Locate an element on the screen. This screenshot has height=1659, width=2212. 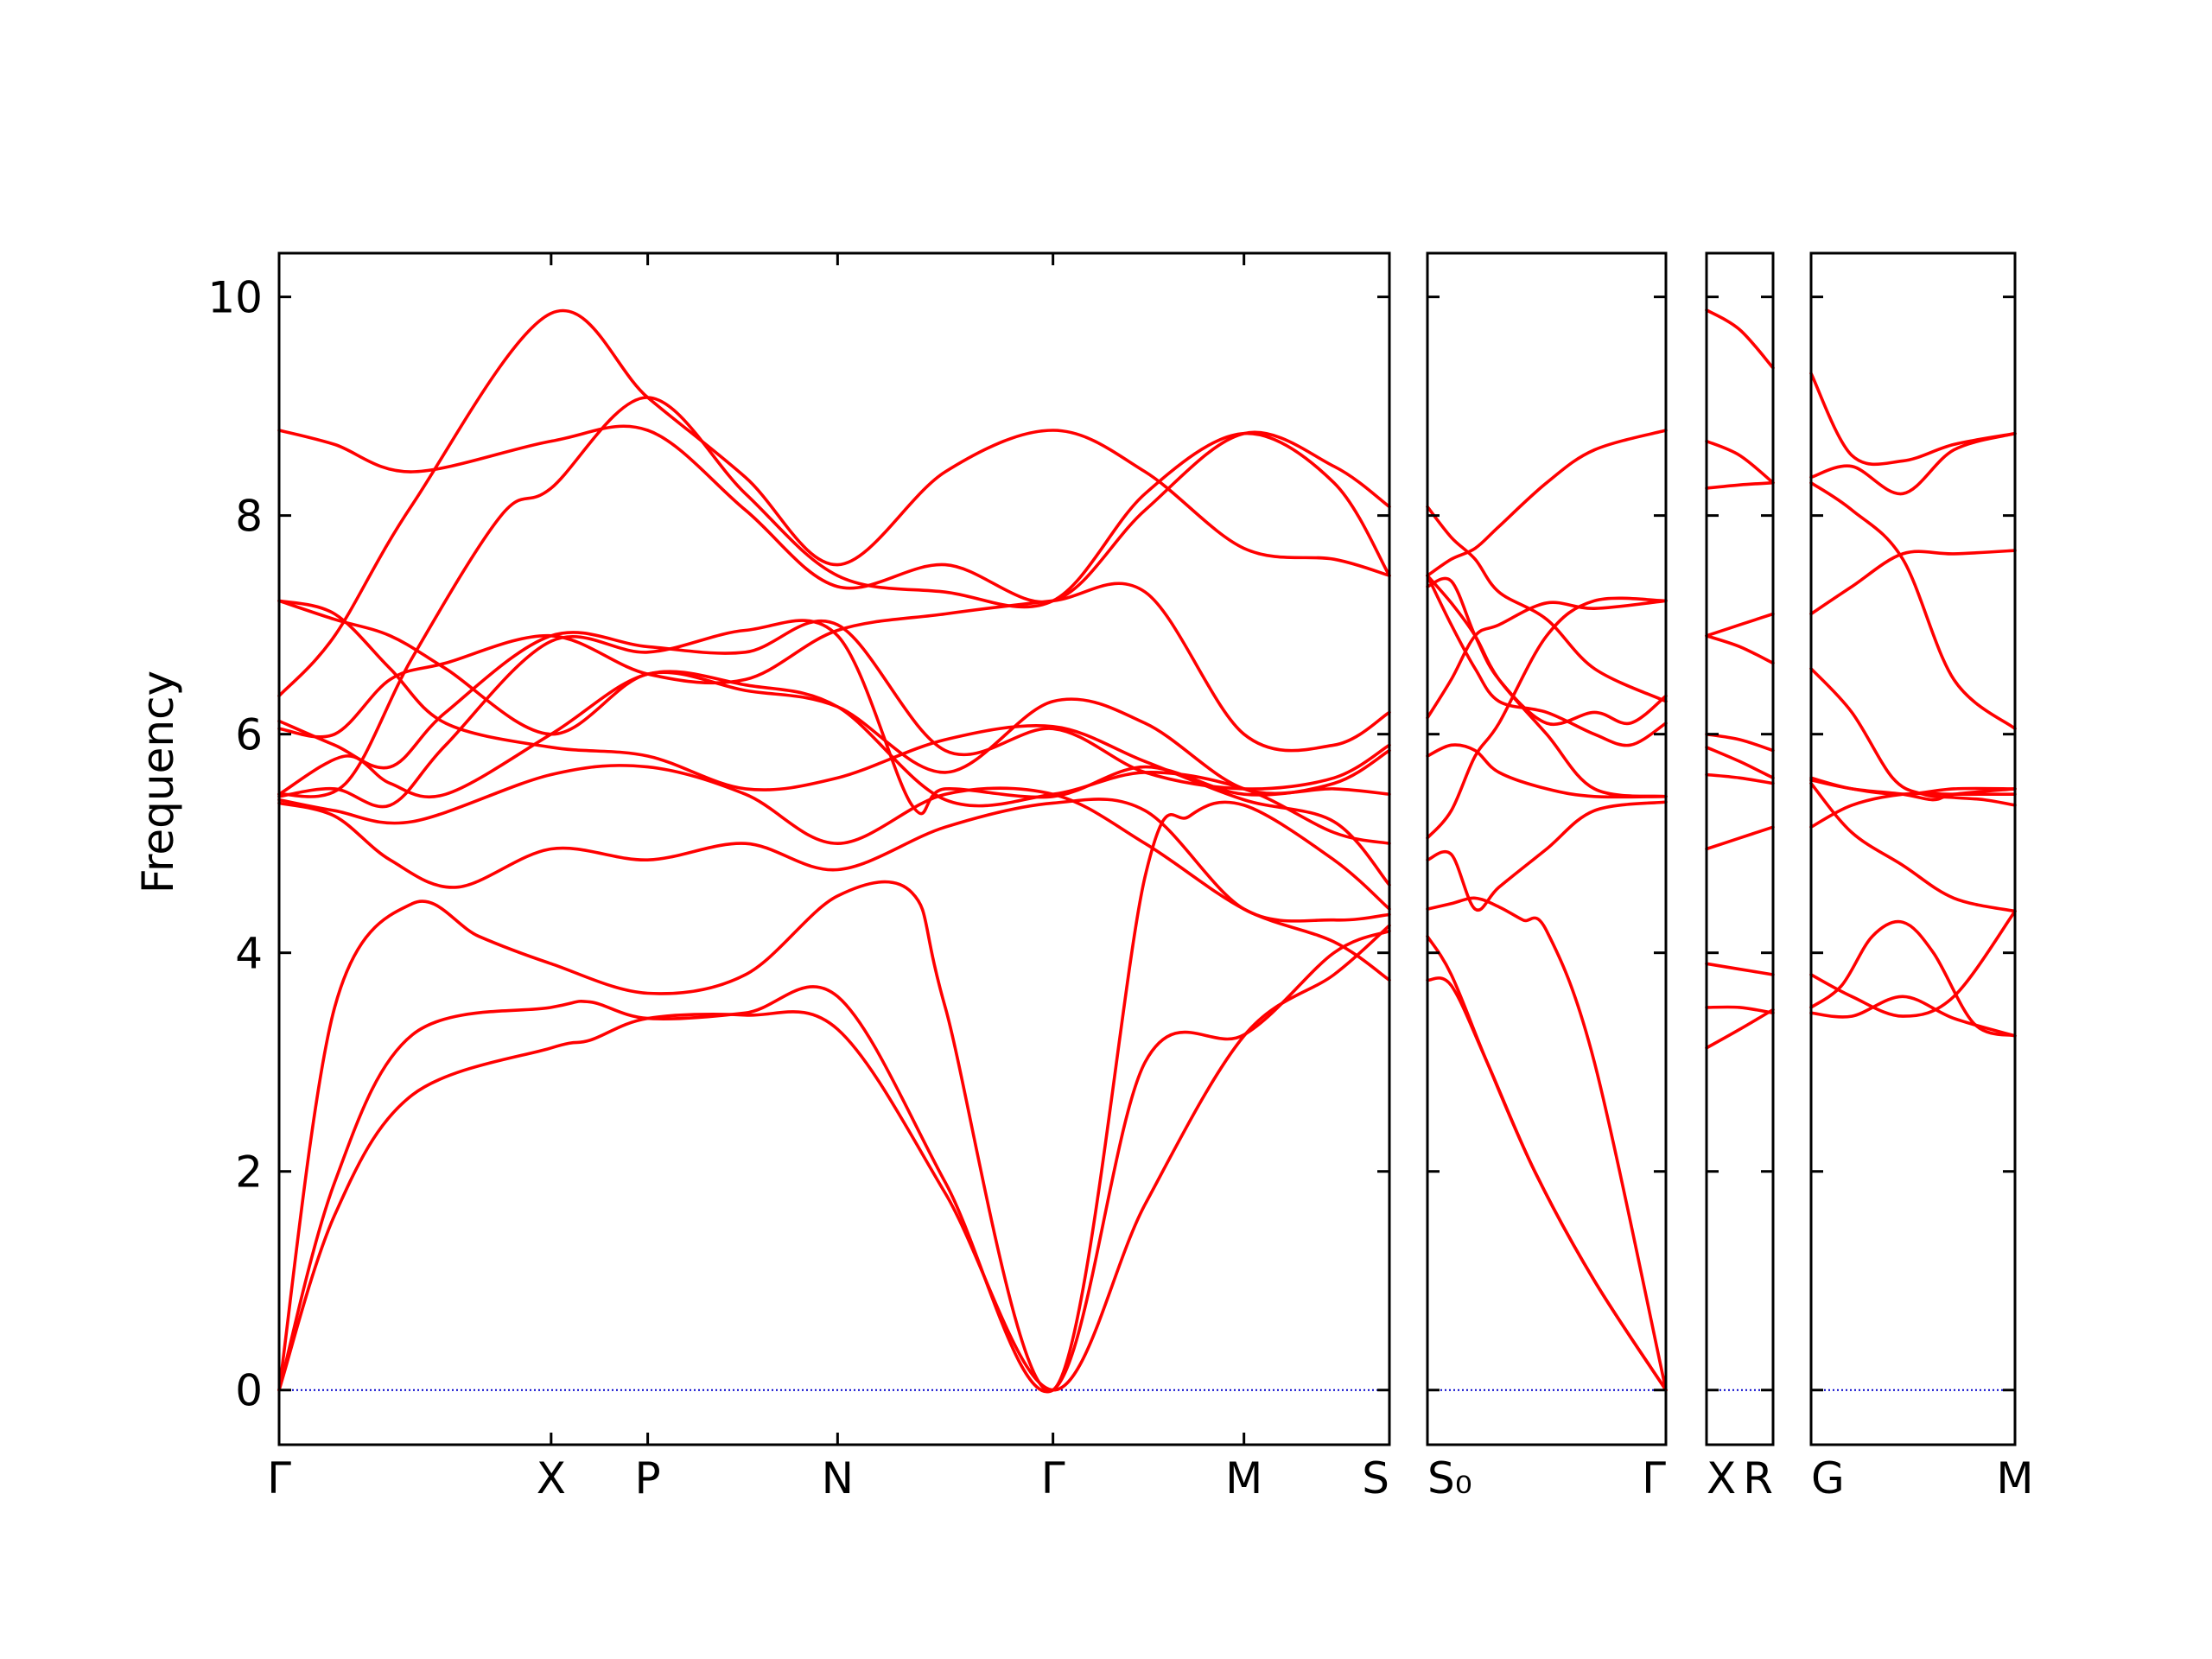
y-tick-label: 10 is located at coordinates (235, 298).